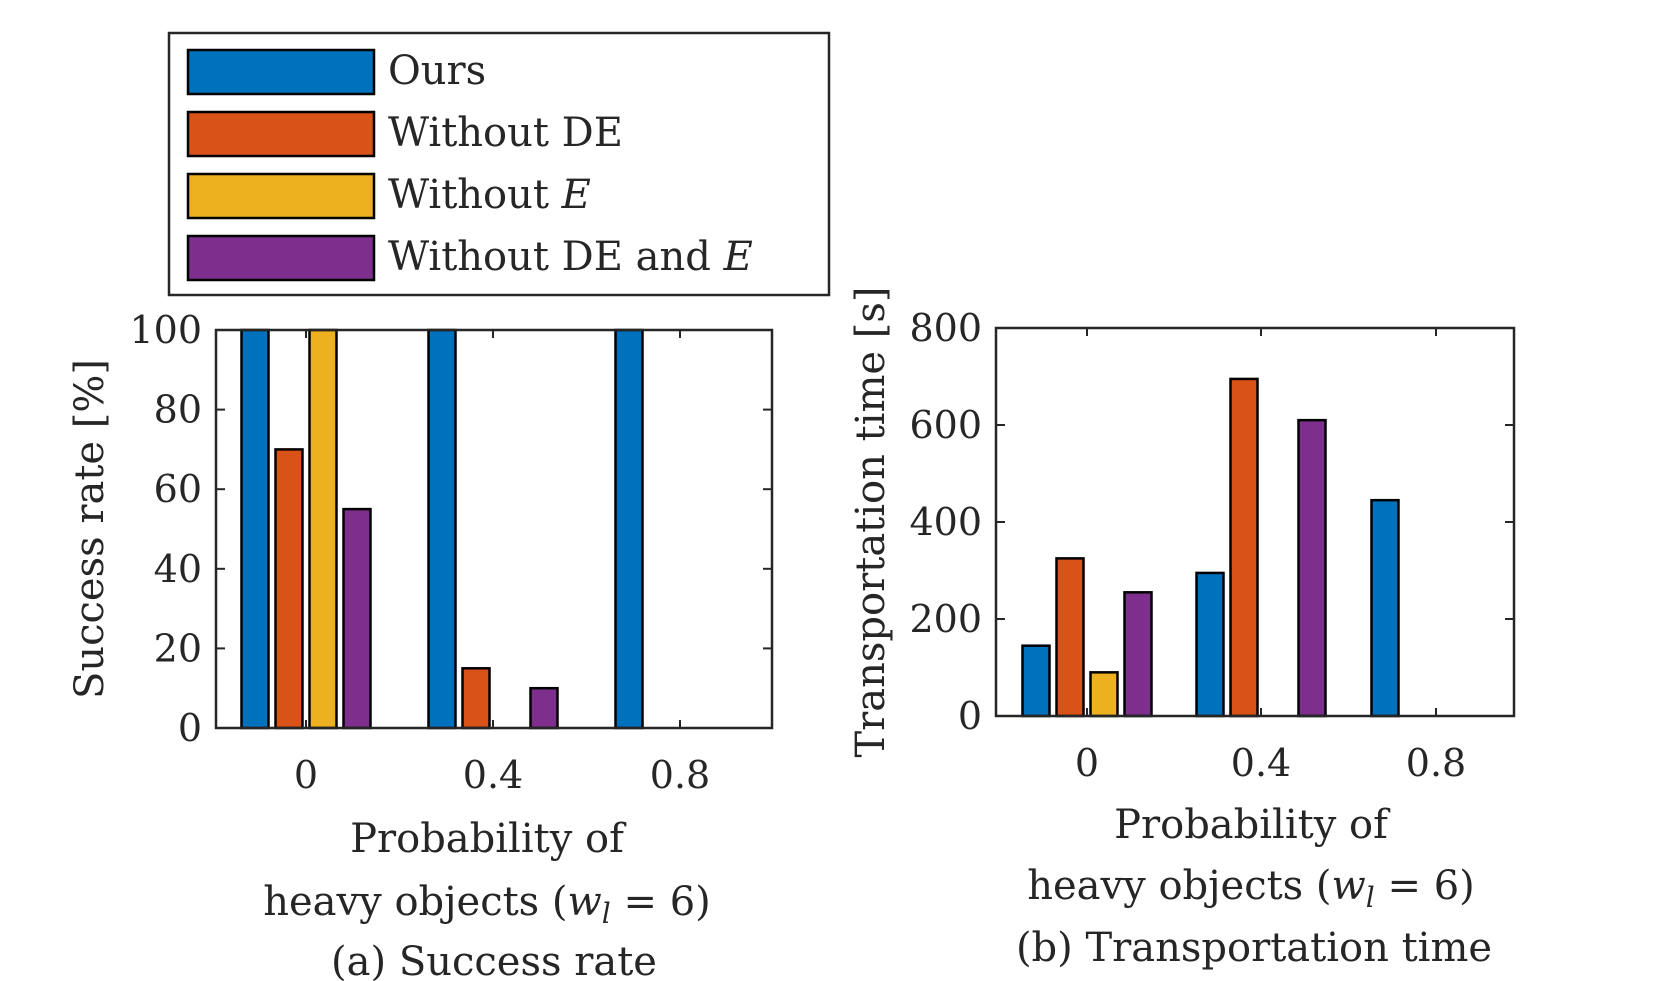  Describe the element at coordinates (945, 522) in the screenshot. I see `chart-b-ytick-label: 400` at that location.